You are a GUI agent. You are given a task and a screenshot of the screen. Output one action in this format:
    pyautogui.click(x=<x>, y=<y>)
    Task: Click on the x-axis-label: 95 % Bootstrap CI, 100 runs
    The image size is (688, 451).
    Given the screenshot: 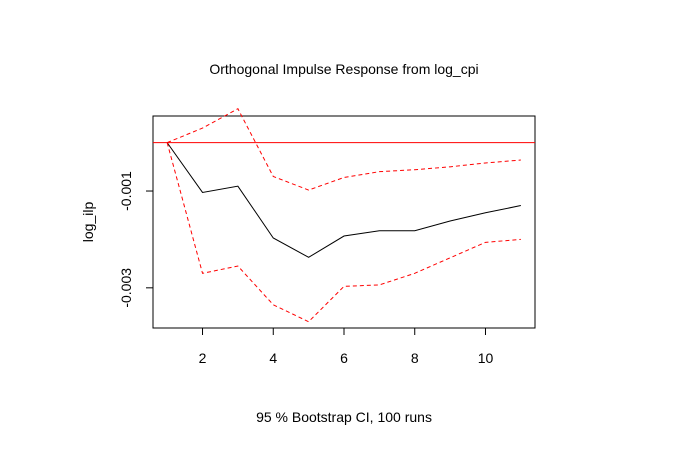 What is the action you would take?
    pyautogui.click(x=344, y=417)
    